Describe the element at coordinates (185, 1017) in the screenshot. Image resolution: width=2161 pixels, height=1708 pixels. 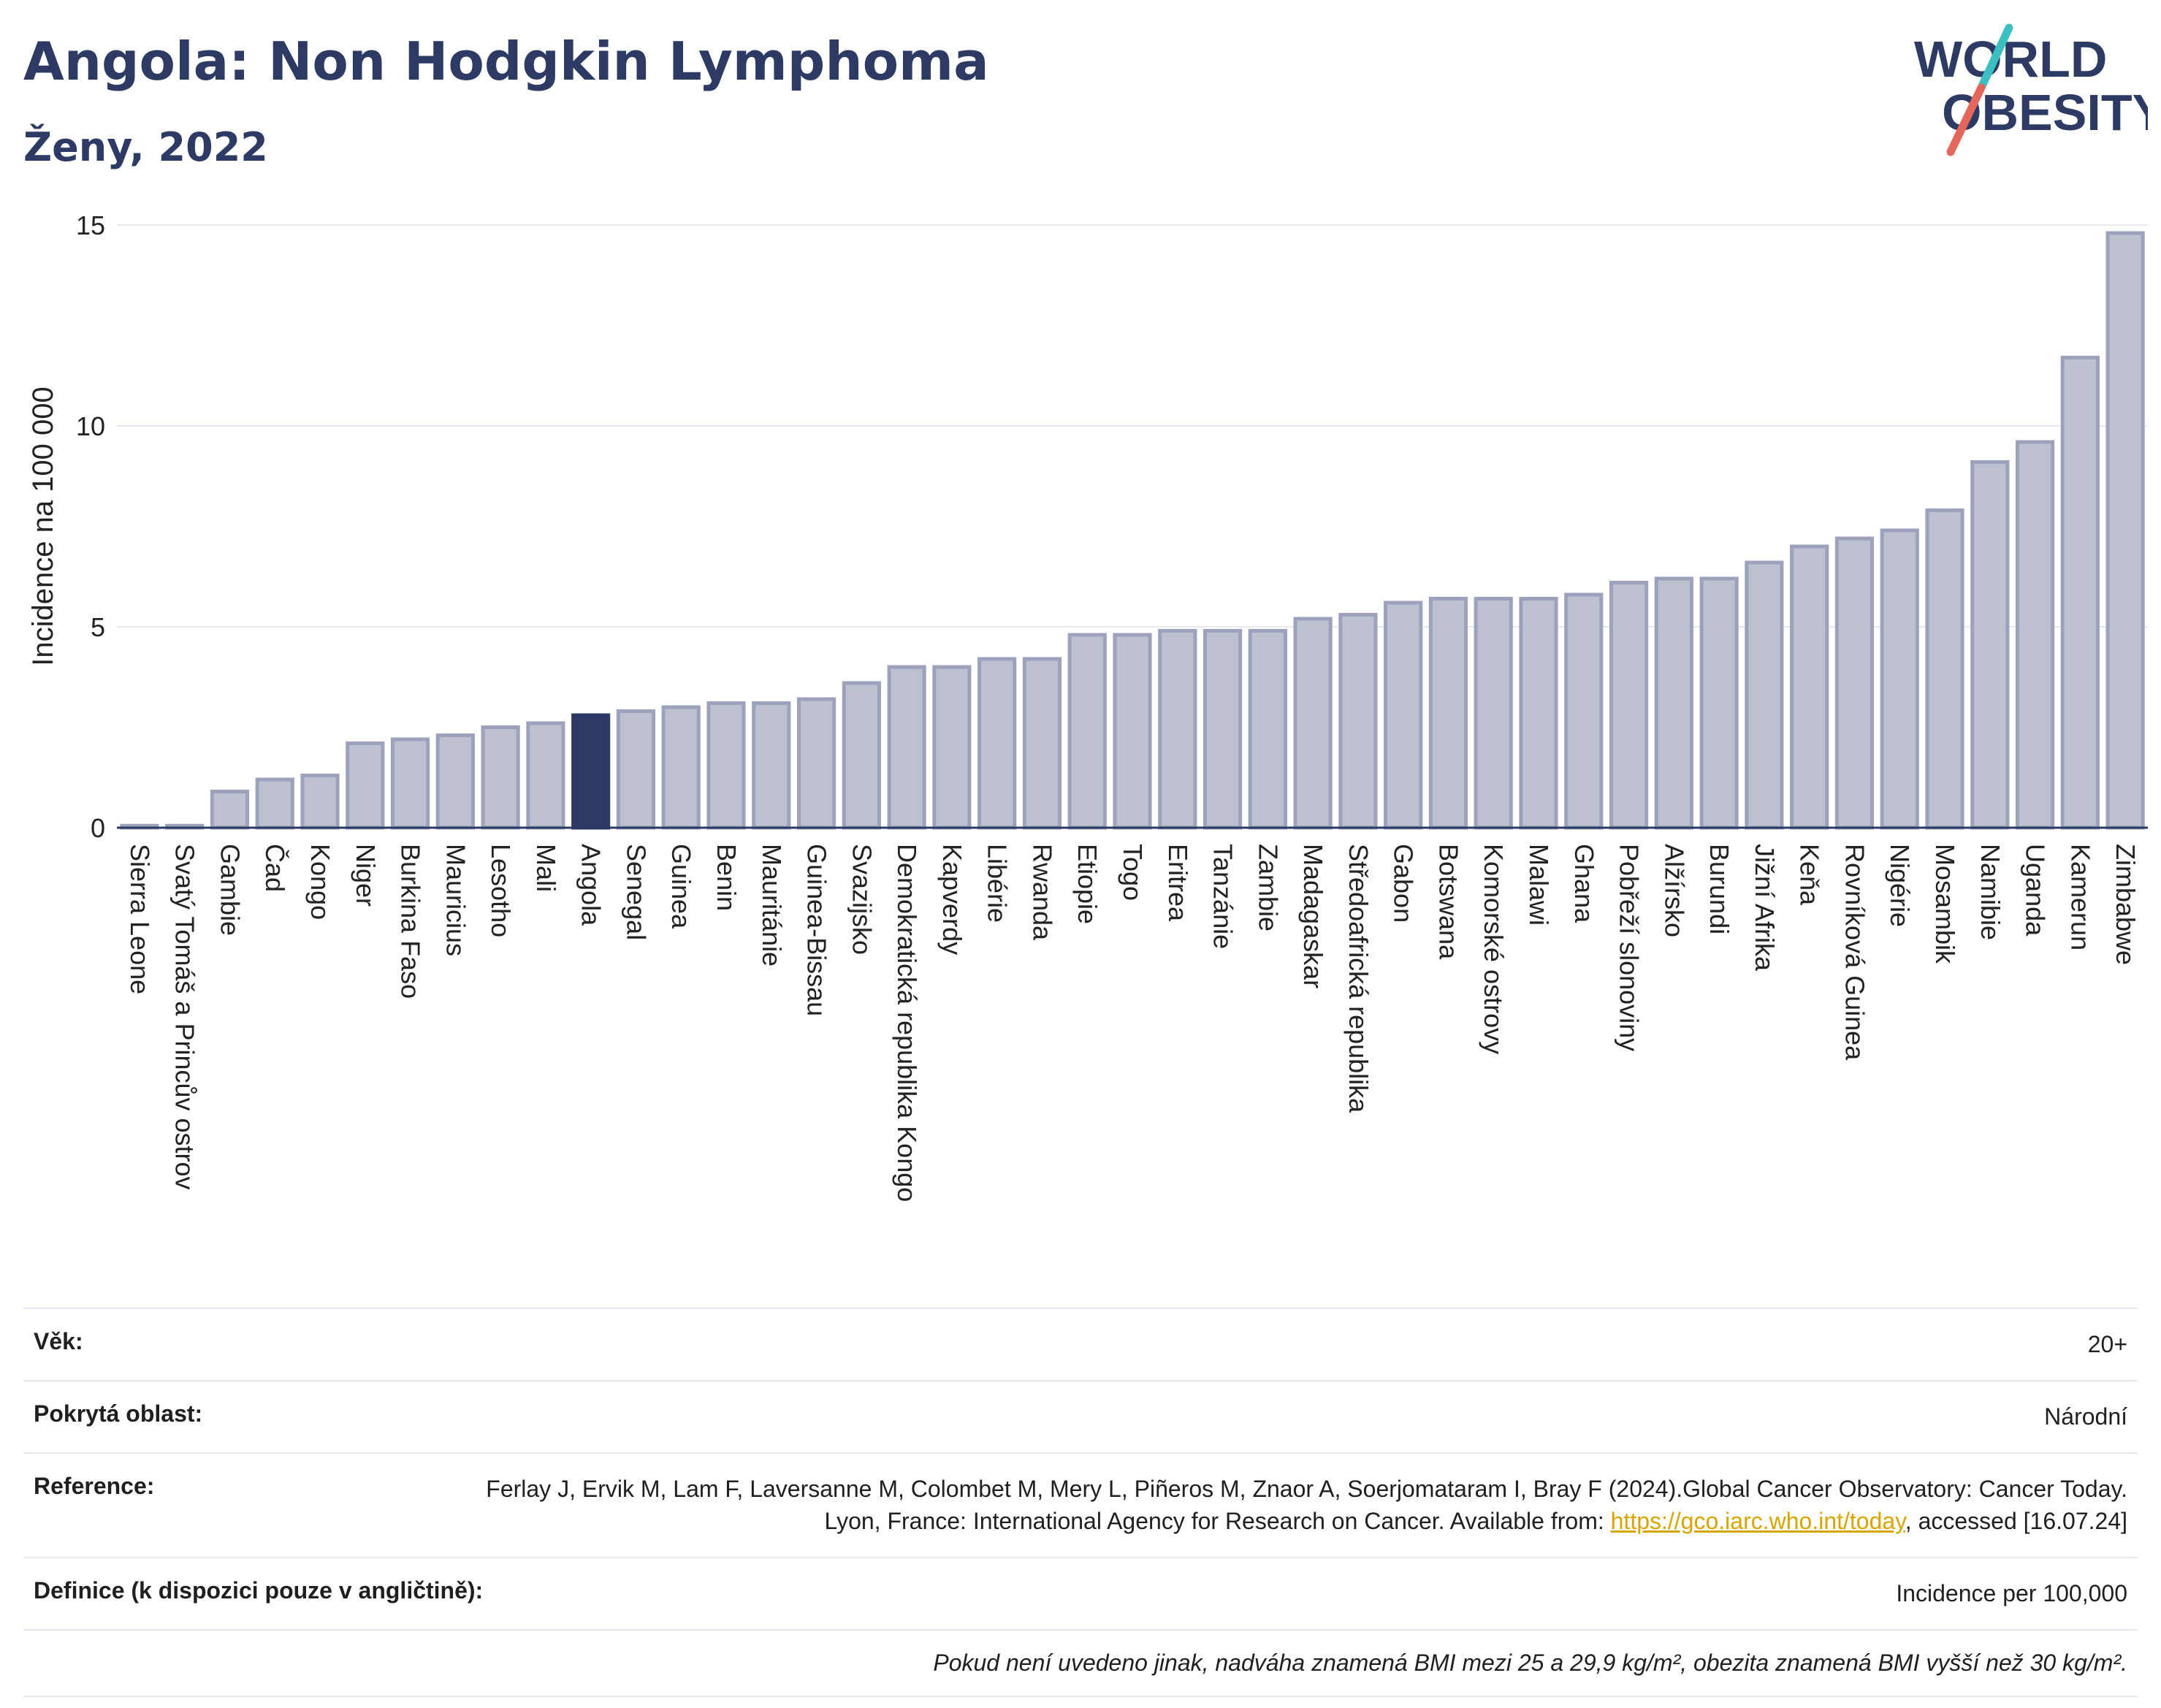
I see `x-tick-label: Svatý Tomáš a Princův ostrov` at that location.